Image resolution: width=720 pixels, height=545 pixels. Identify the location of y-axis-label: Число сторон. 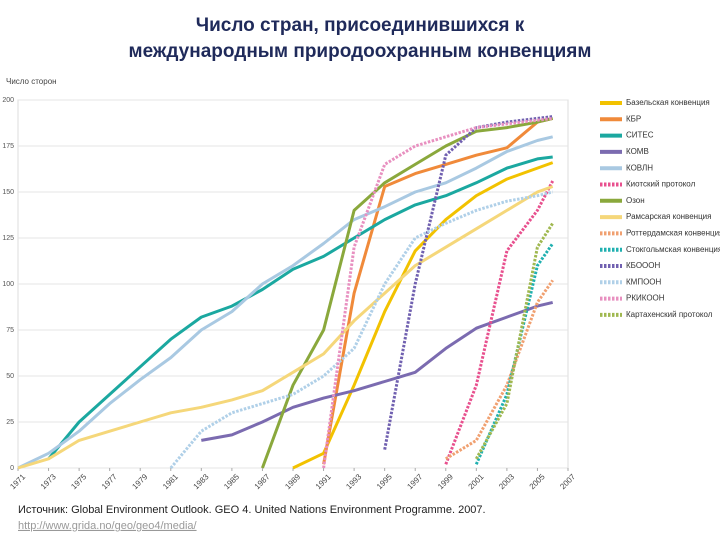
(31, 81).